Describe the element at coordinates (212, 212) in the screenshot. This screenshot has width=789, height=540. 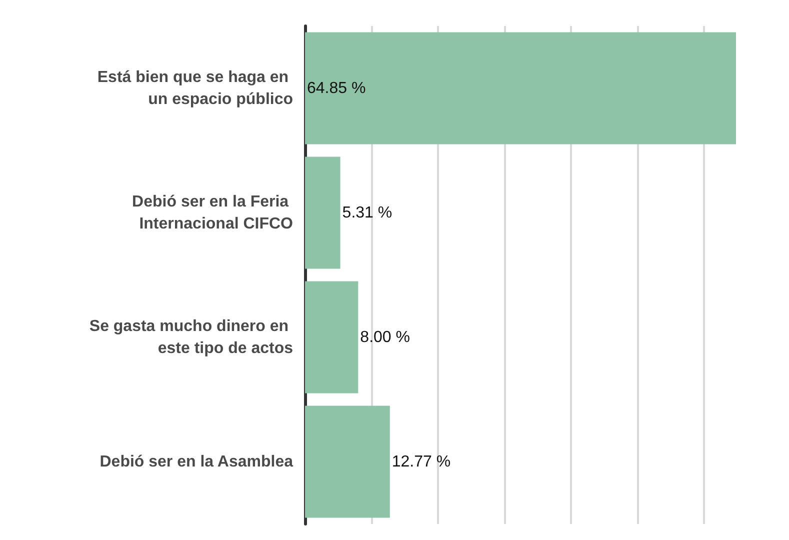
I see `y-tick-label: Debió ser en la Feria Internacional CIFCO` at that location.